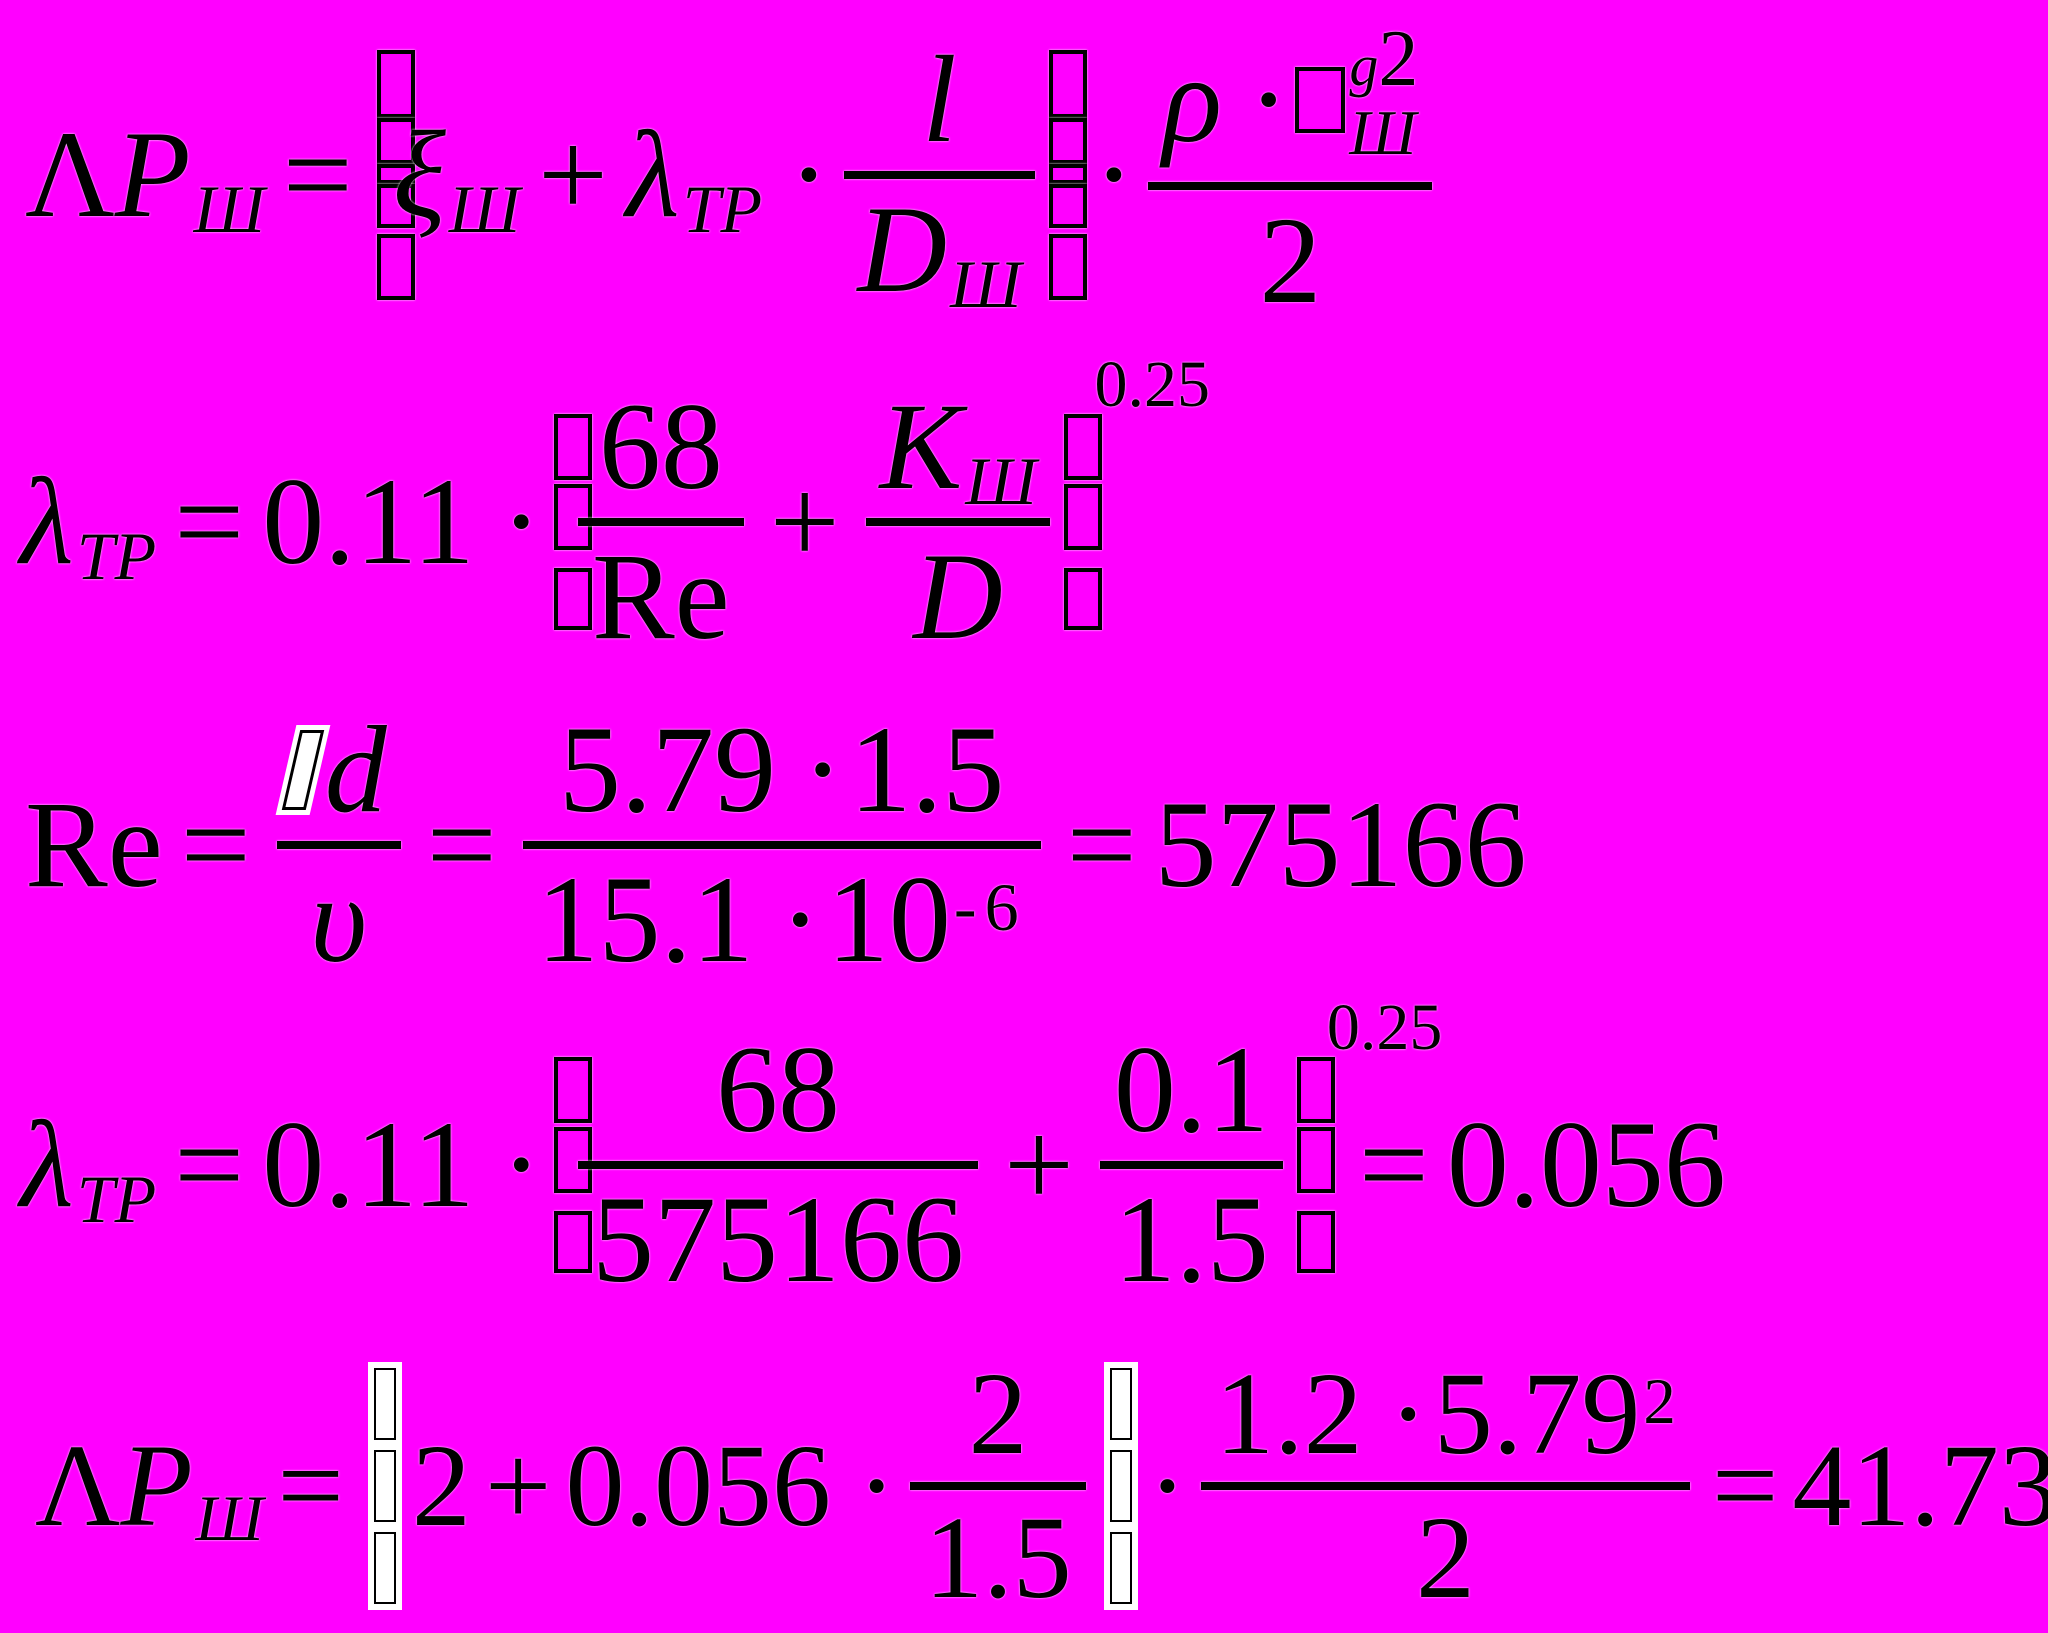 Image resolution: width=2048 pixels, height=1633 pixels. I want to click on exponent-minus6: -6, so click(990, 907).